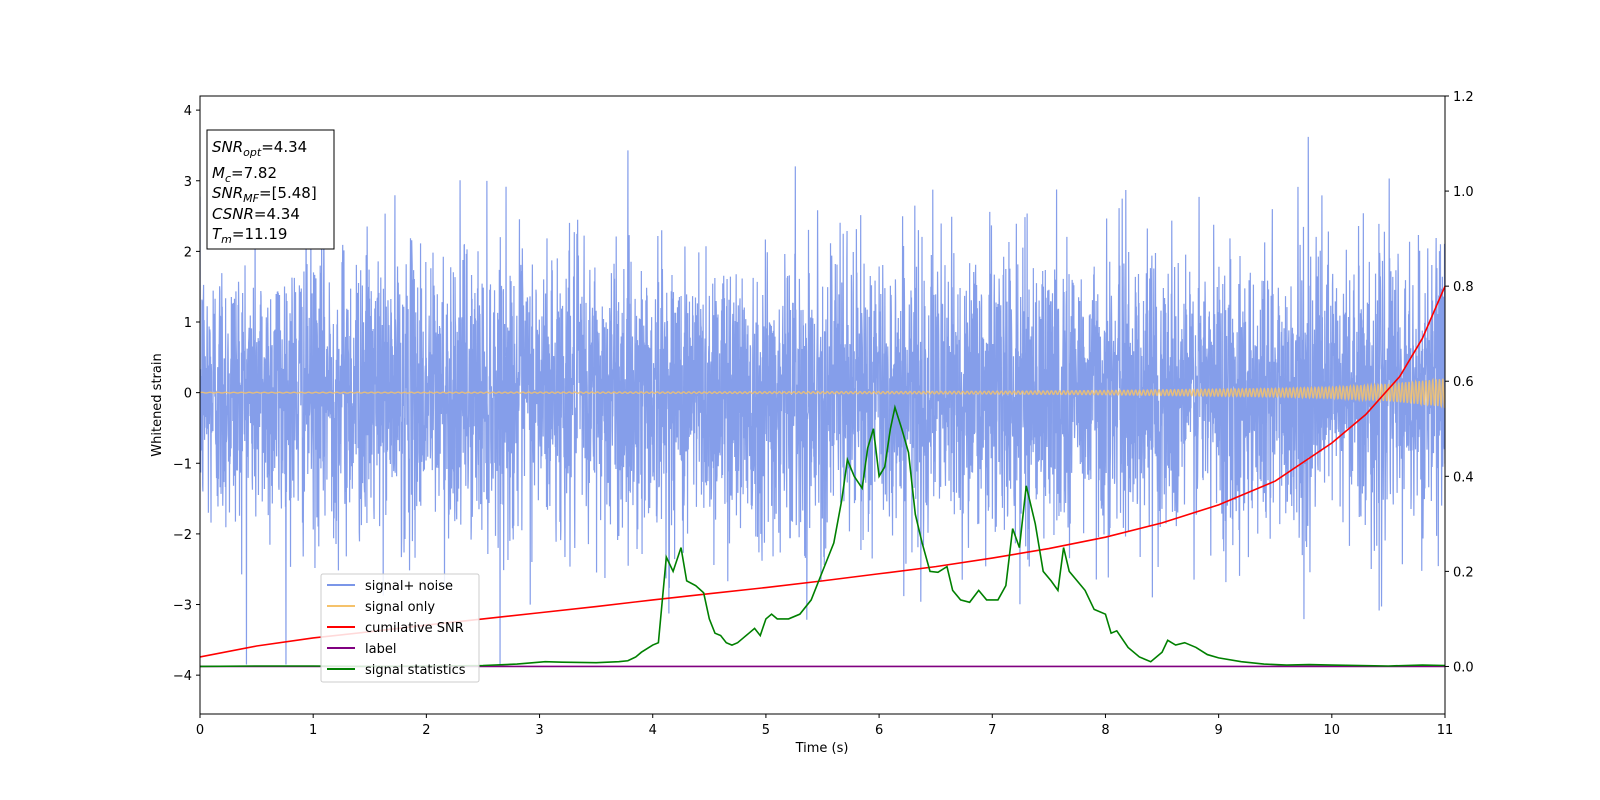 Image resolution: width=1600 pixels, height=800 pixels. What do you see at coordinates (539, 730) in the screenshot?
I see `x-tick-label: 3` at bounding box center [539, 730].